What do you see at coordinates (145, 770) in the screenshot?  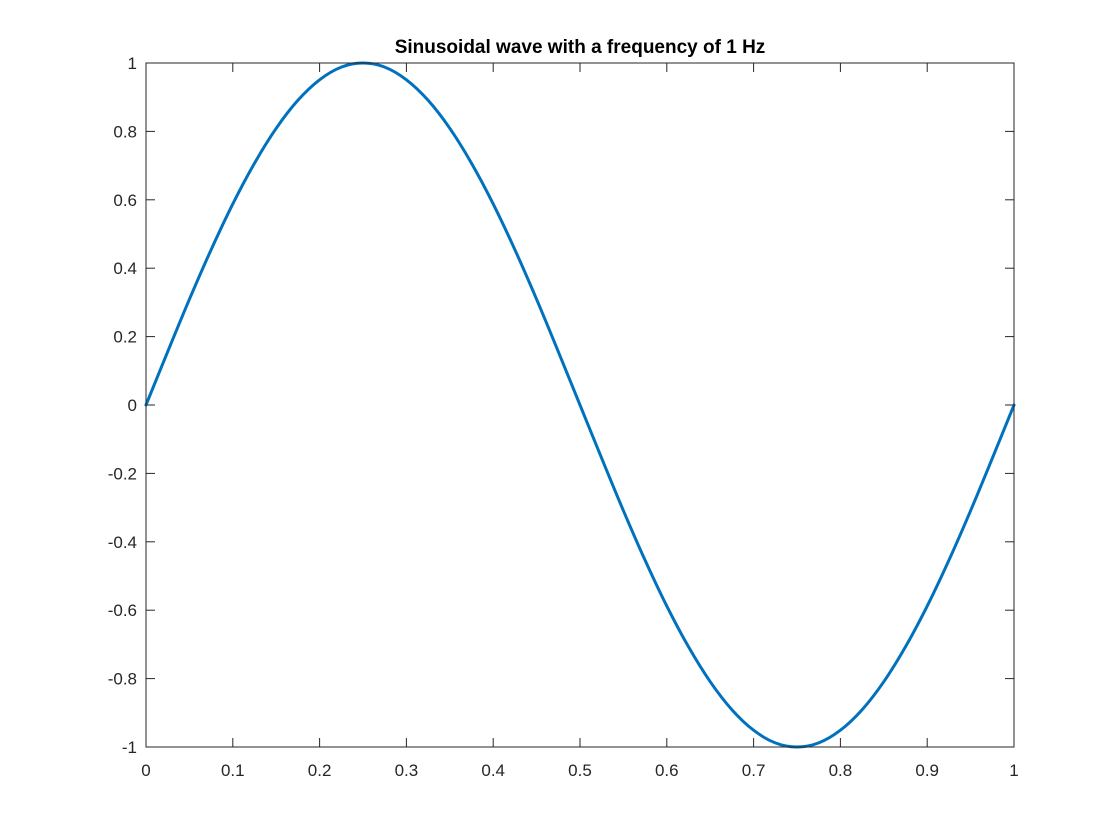 I see `x-tick-label: 0` at bounding box center [145, 770].